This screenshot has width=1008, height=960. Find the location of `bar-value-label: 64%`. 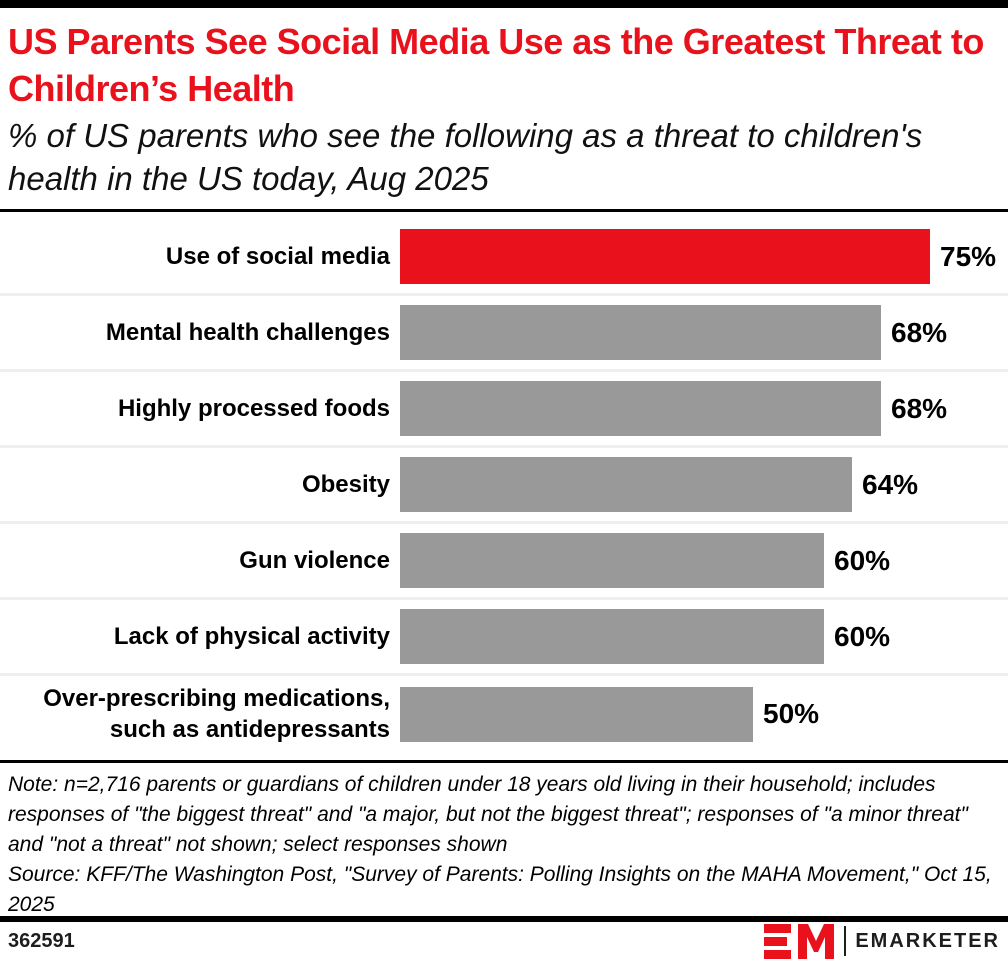

bar-value-label: 64% is located at coordinates (890, 484).